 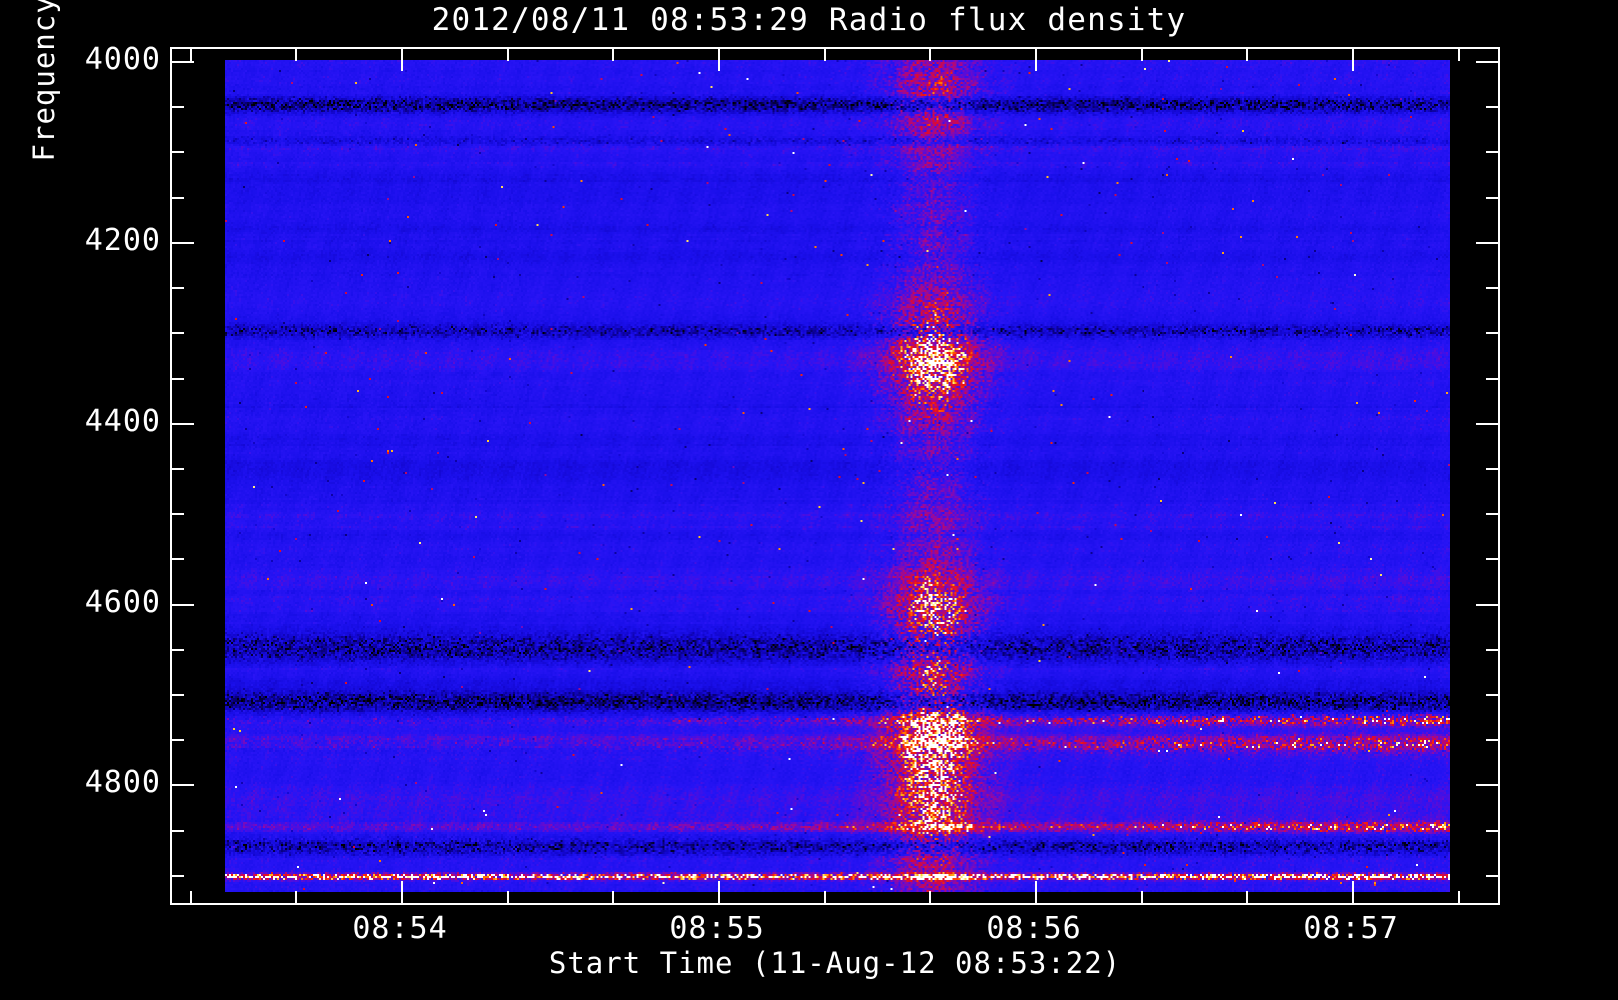 What do you see at coordinates (122, 783) in the screenshot?
I see `y-axis-tick-label: 4800` at bounding box center [122, 783].